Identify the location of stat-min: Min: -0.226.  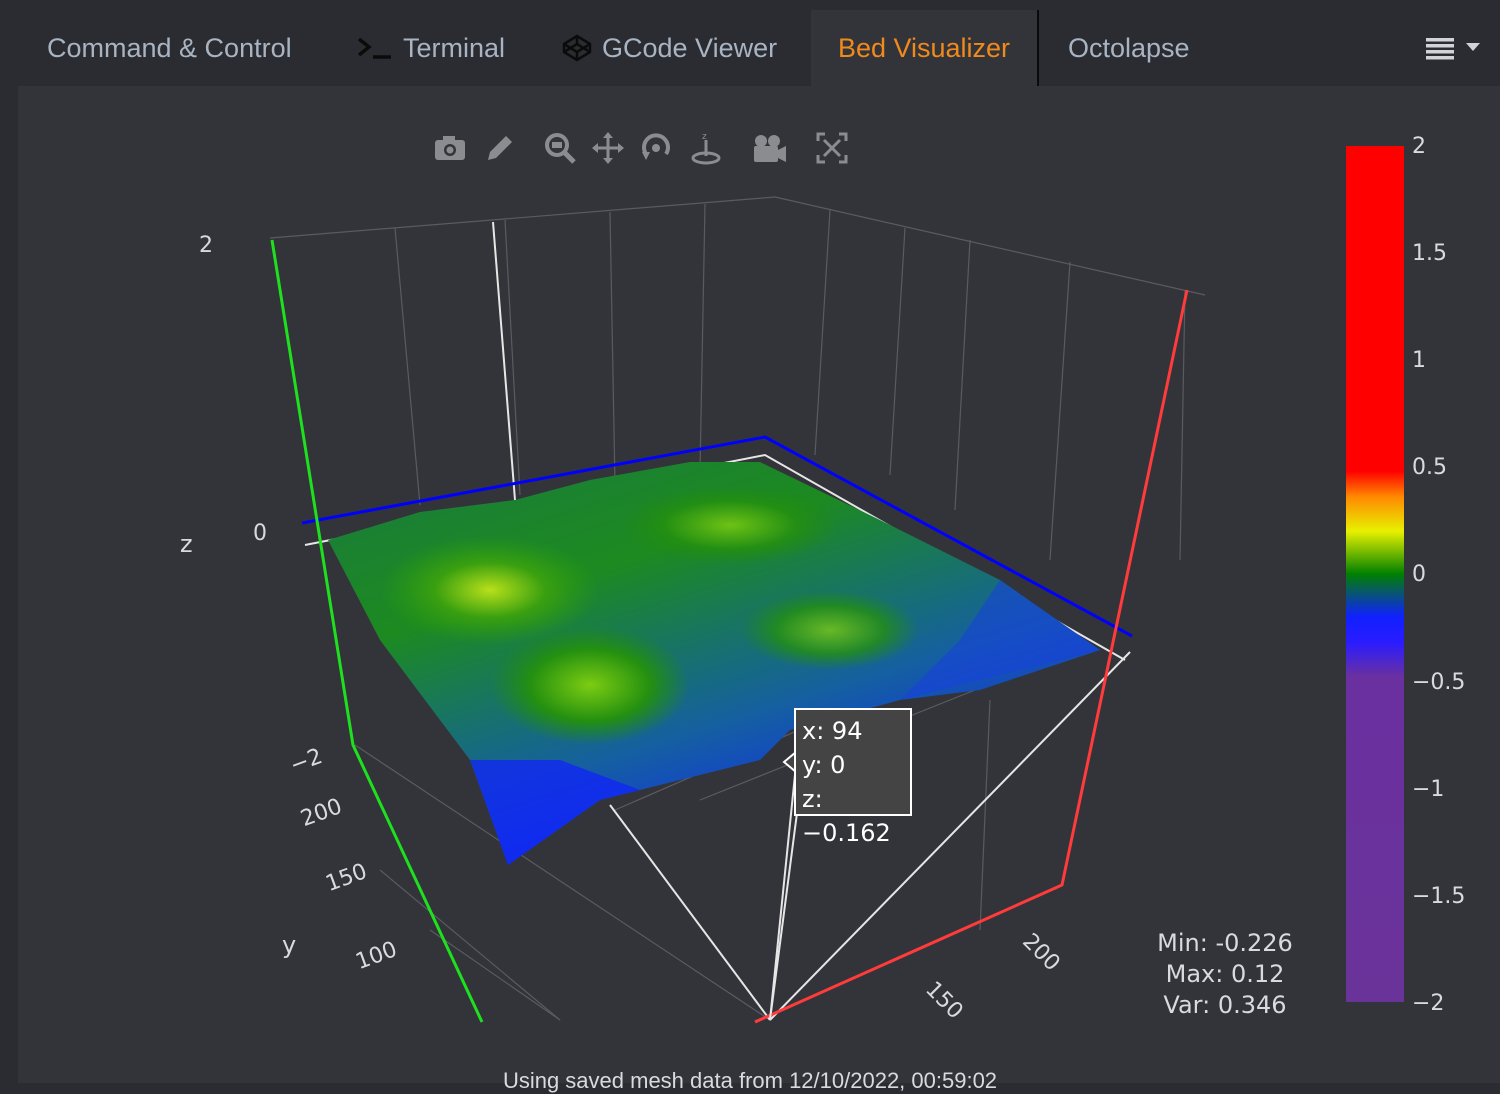
(1225, 943).